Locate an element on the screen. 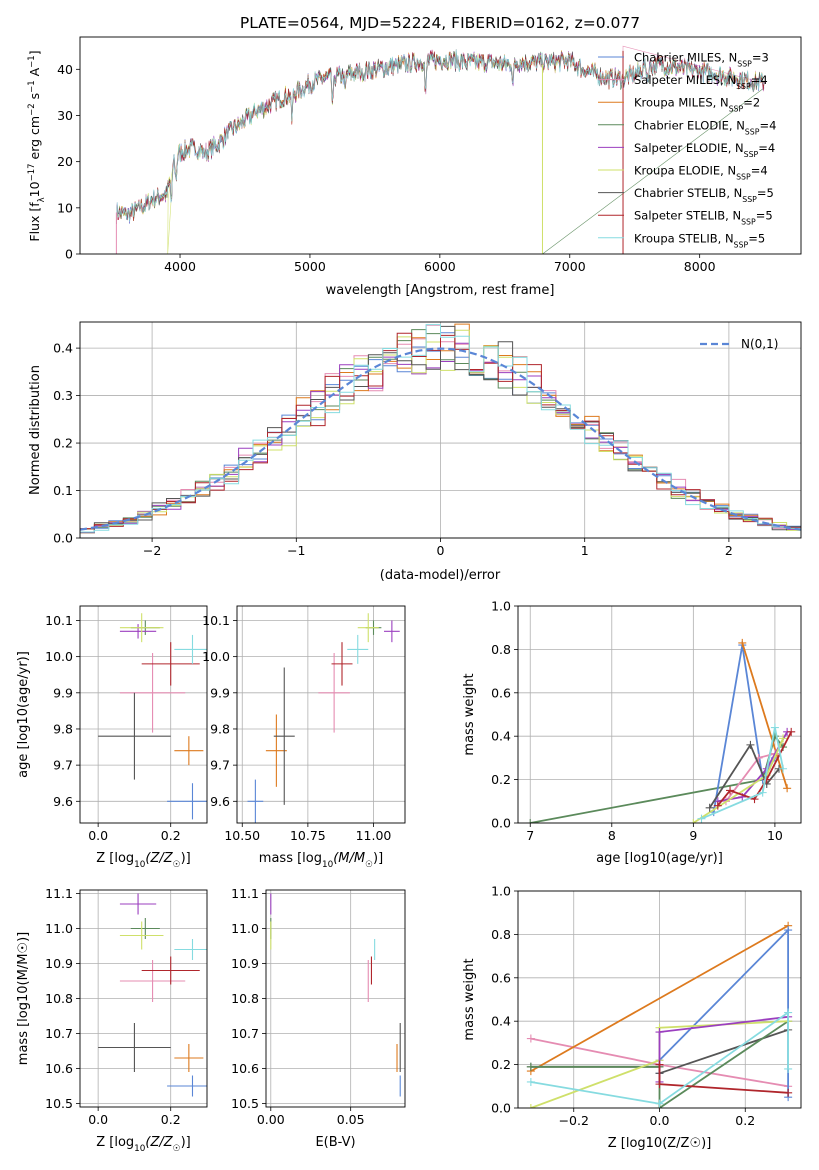 This screenshot has height=1170, width=819. x-tick-label: 5000 is located at coordinates (310, 266).